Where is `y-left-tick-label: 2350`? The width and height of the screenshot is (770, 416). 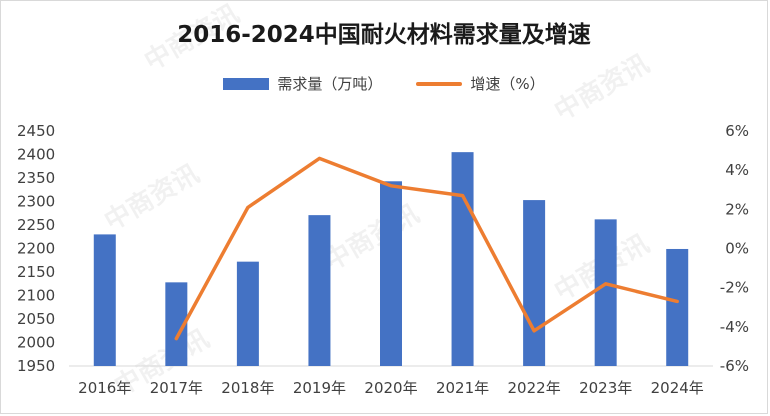 y-left-tick-label: 2350 is located at coordinates (36, 178).